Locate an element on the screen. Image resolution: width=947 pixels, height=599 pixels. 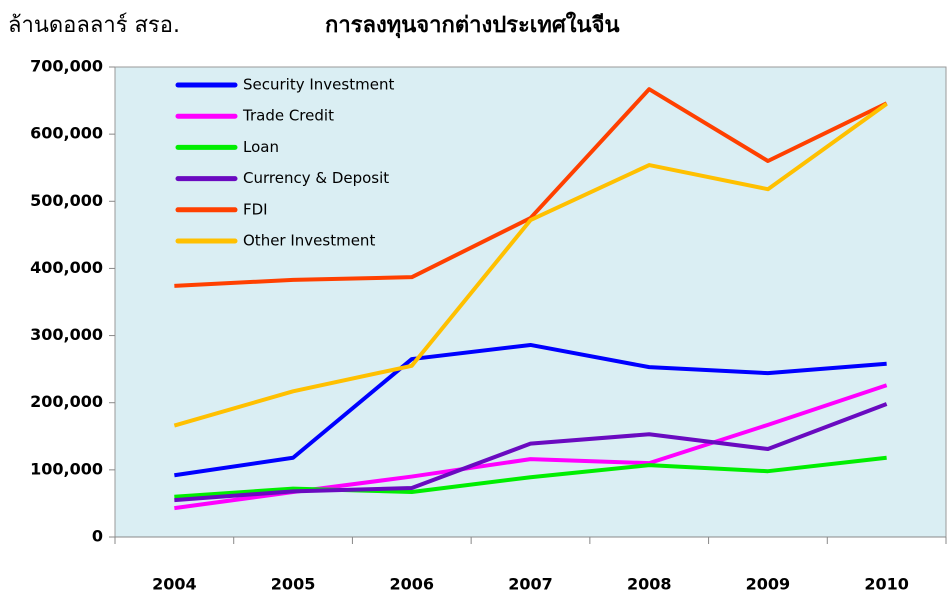
legend-label: Security Investment is located at coordinates (318, 85).